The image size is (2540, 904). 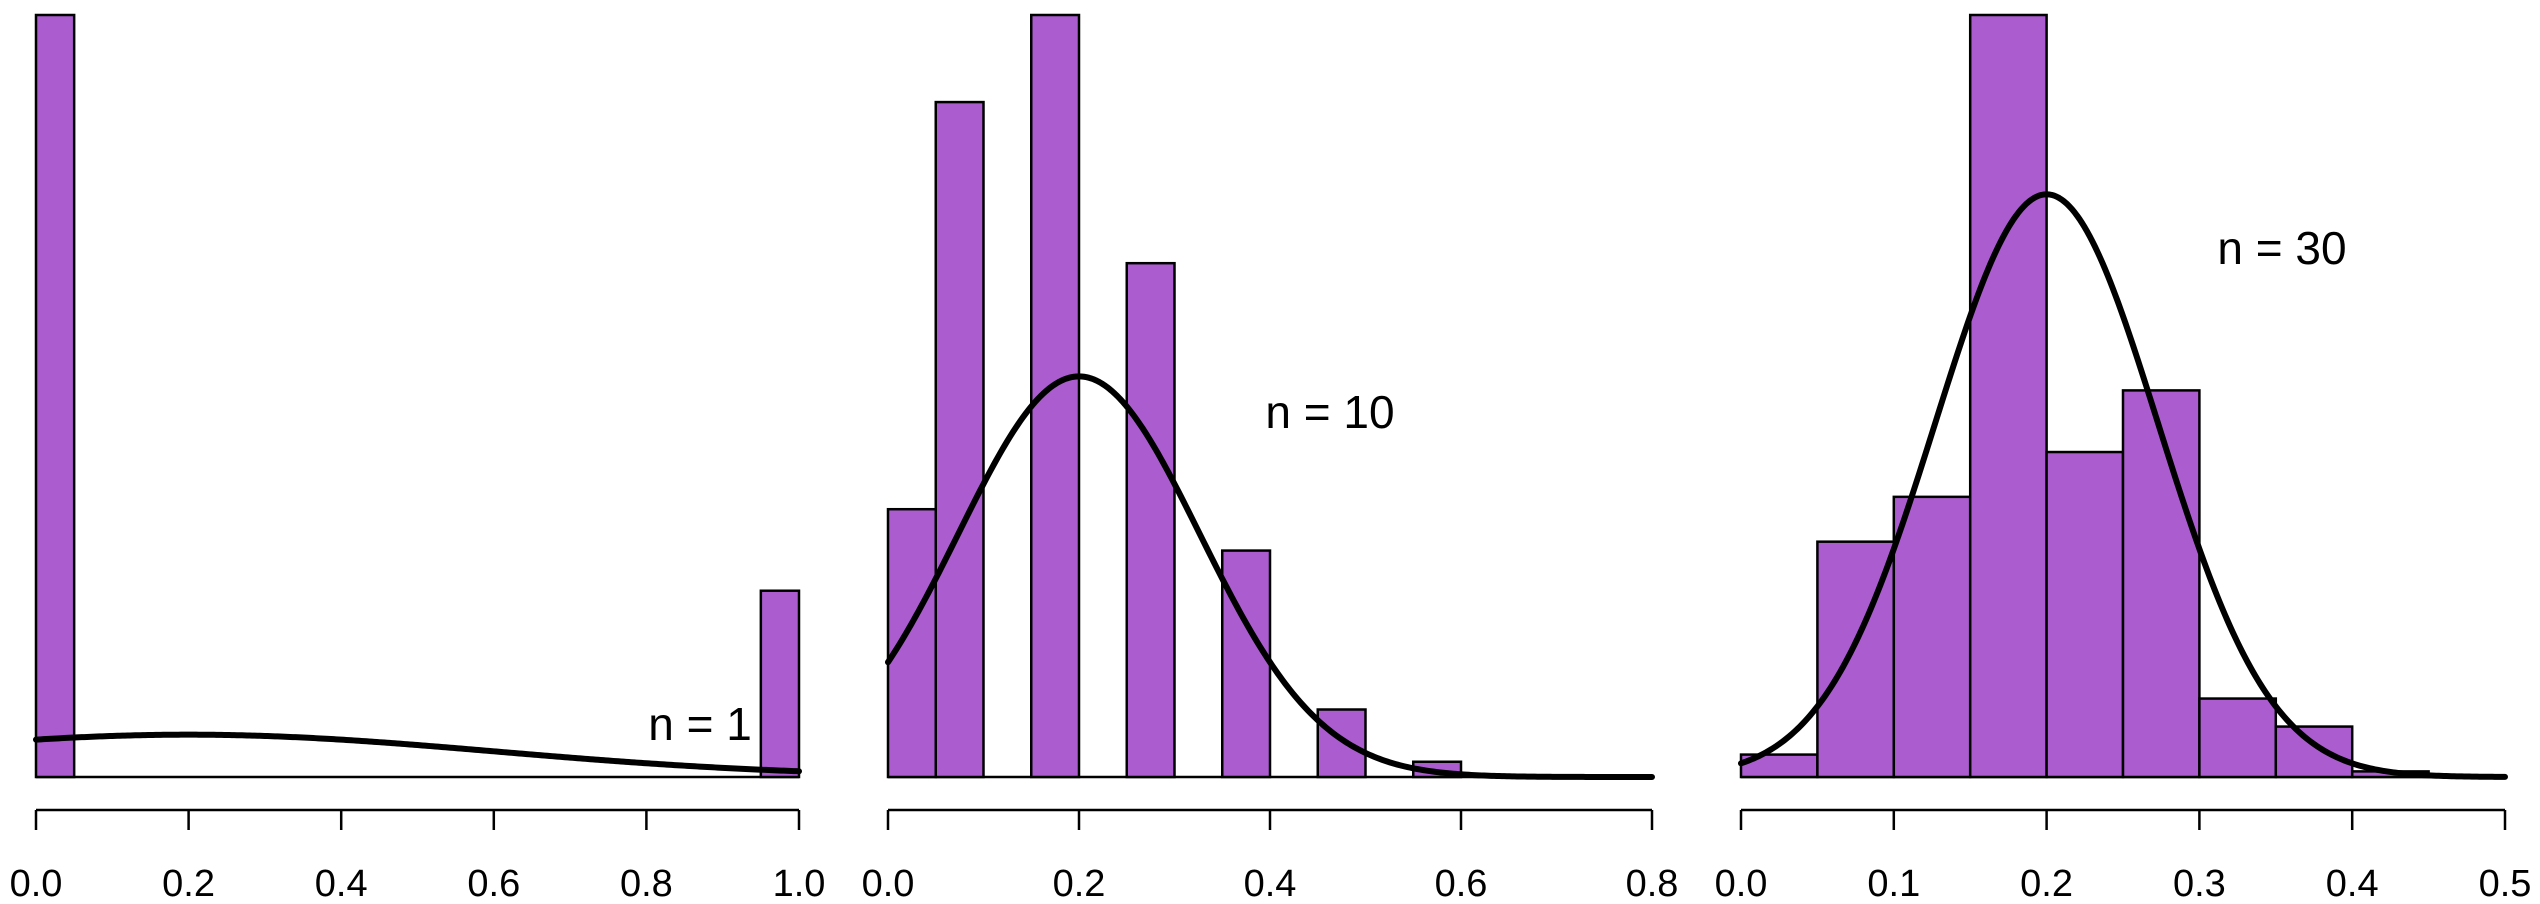 What do you see at coordinates (2199, 883) in the screenshot?
I see `x-tick-label: 0.3` at bounding box center [2199, 883].